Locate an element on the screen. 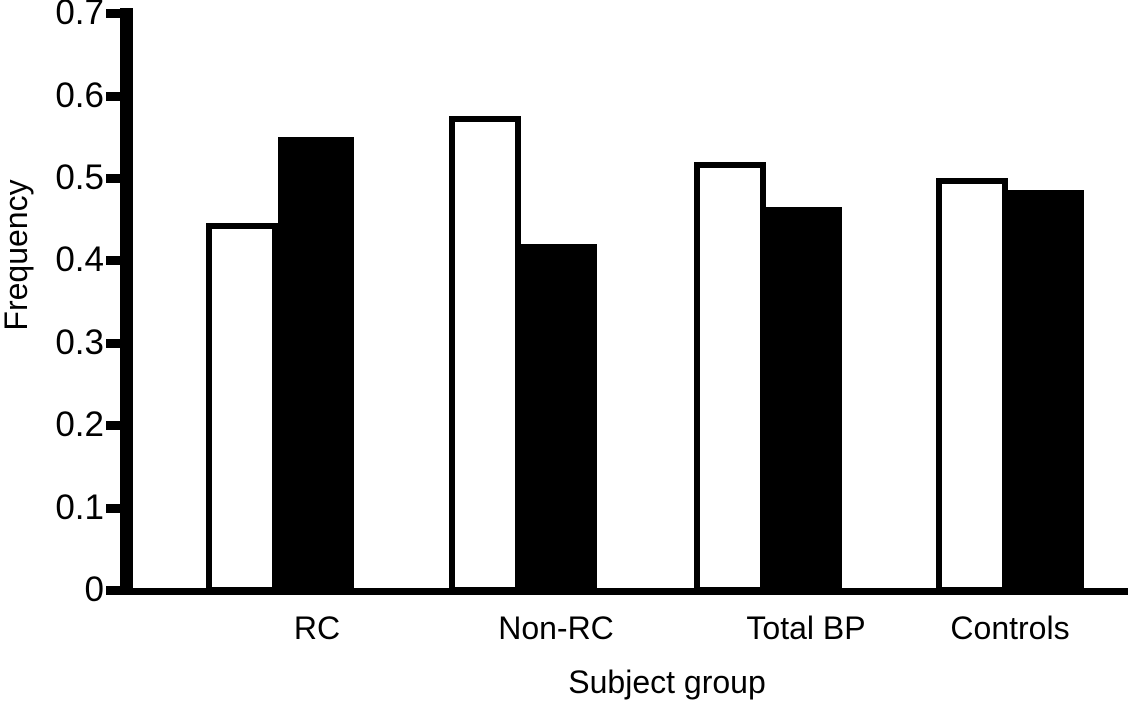  x-category-label-non-rc: Non-RC is located at coordinates (556, 628).